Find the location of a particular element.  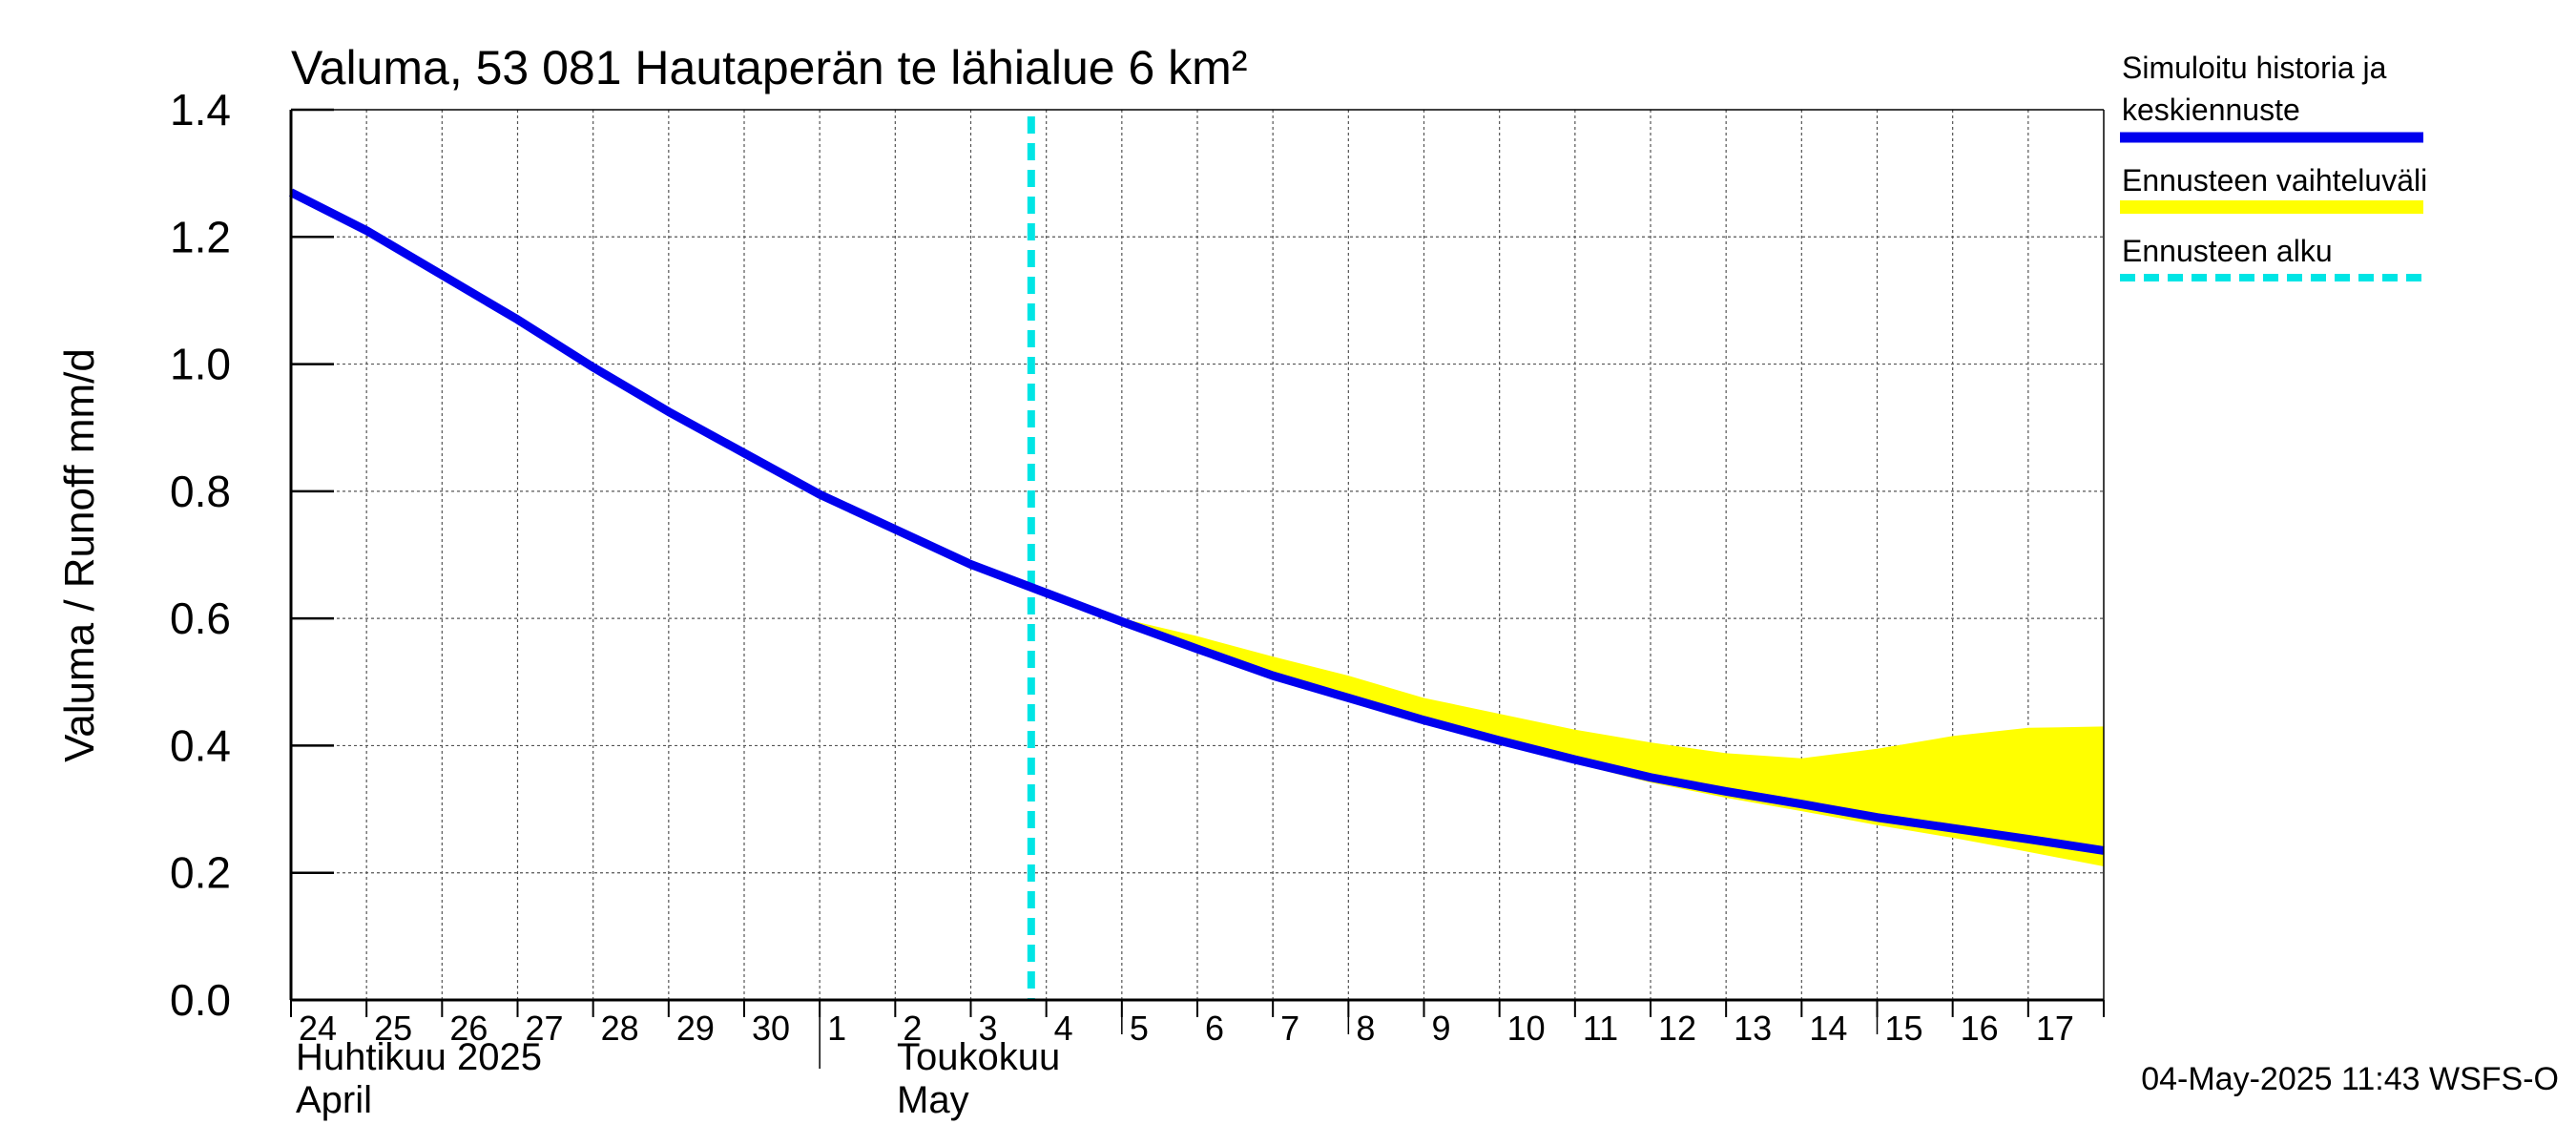

x-tick-label: 11 is located at coordinates (1600, 1029).